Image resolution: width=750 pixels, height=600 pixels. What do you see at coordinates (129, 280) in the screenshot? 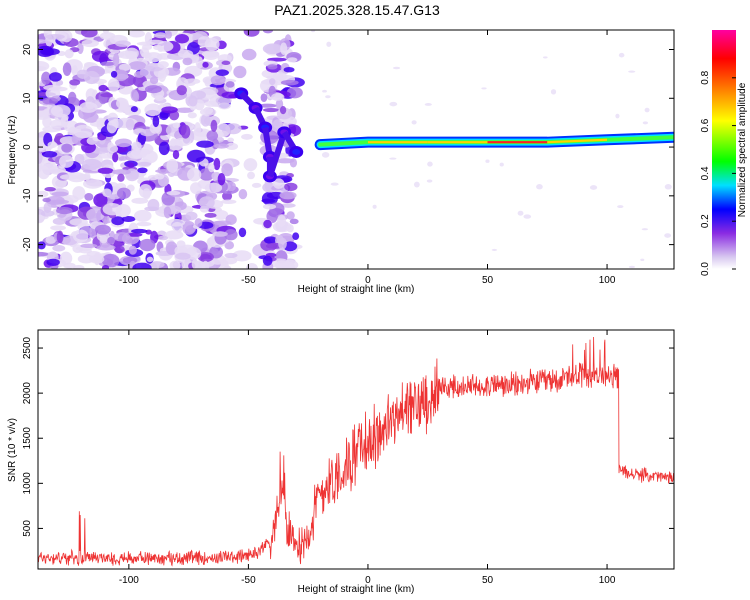
I see `x-tick-label: -100` at bounding box center [129, 280].